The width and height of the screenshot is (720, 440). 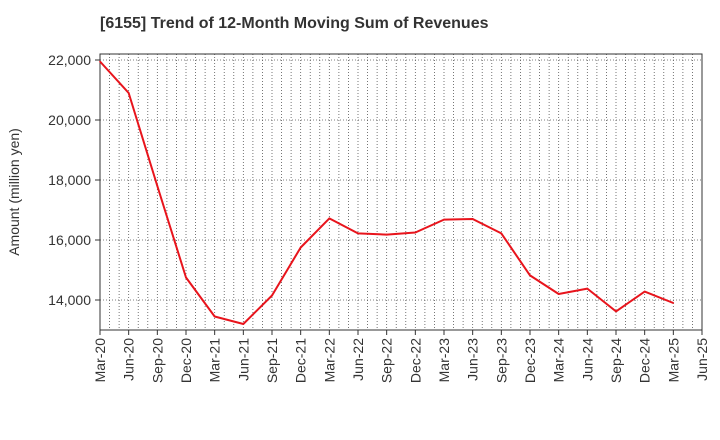 I want to click on y-tick-label: 18,000, so click(x=69, y=180).